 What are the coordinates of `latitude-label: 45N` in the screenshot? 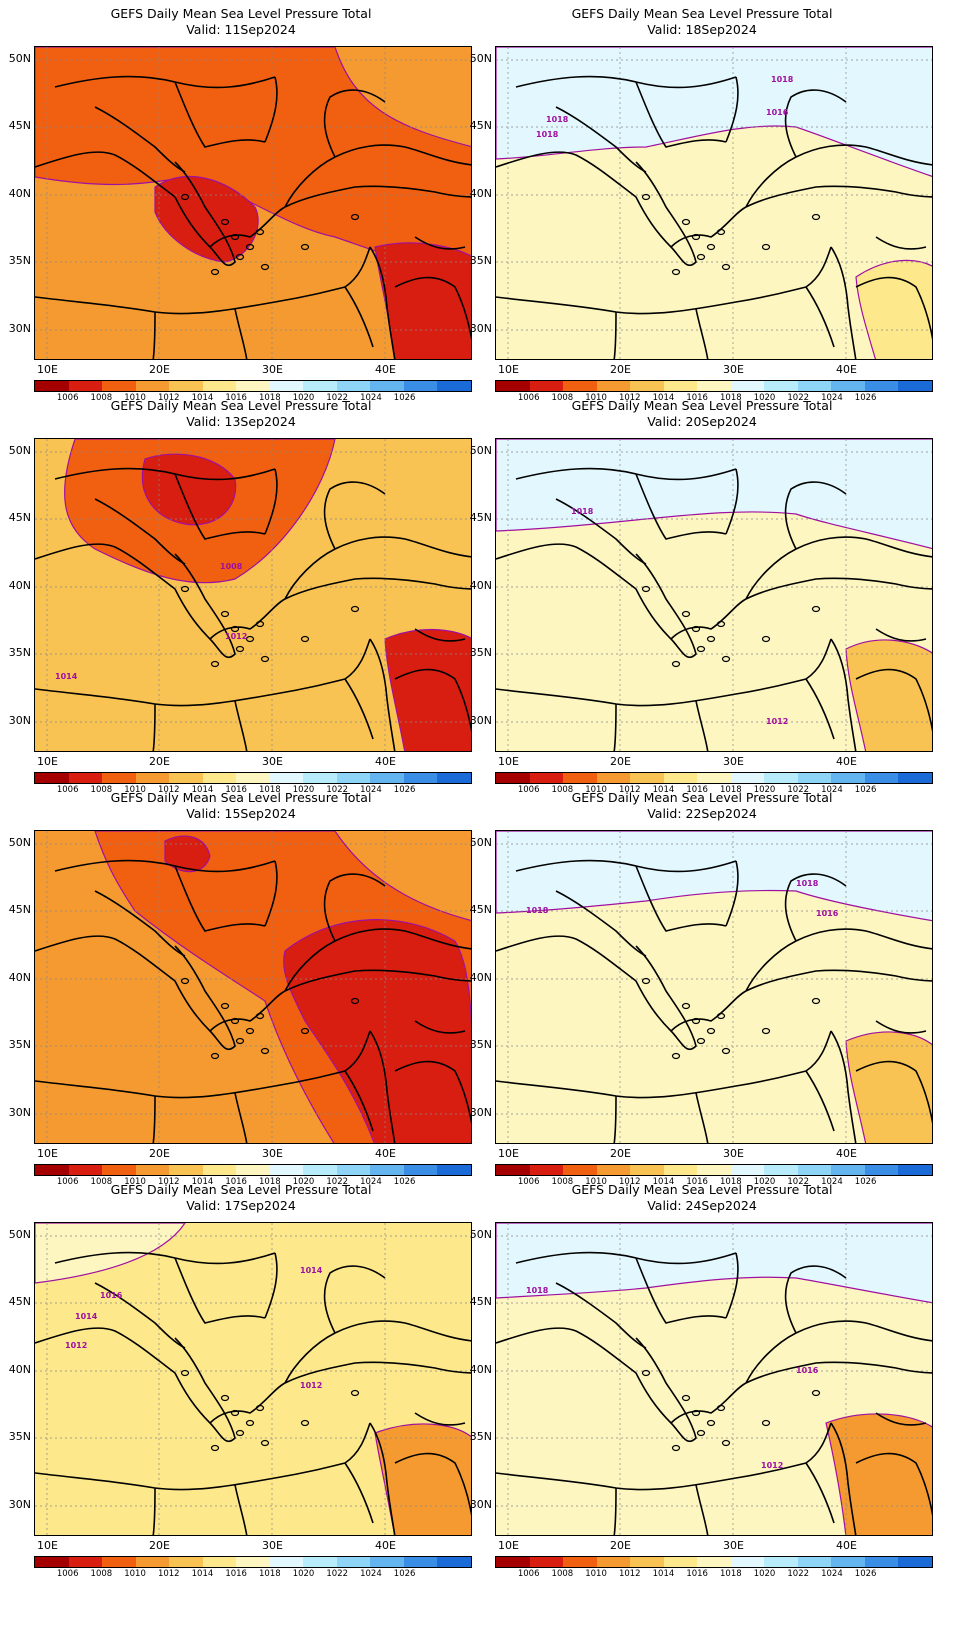 It's located at (19, 125).